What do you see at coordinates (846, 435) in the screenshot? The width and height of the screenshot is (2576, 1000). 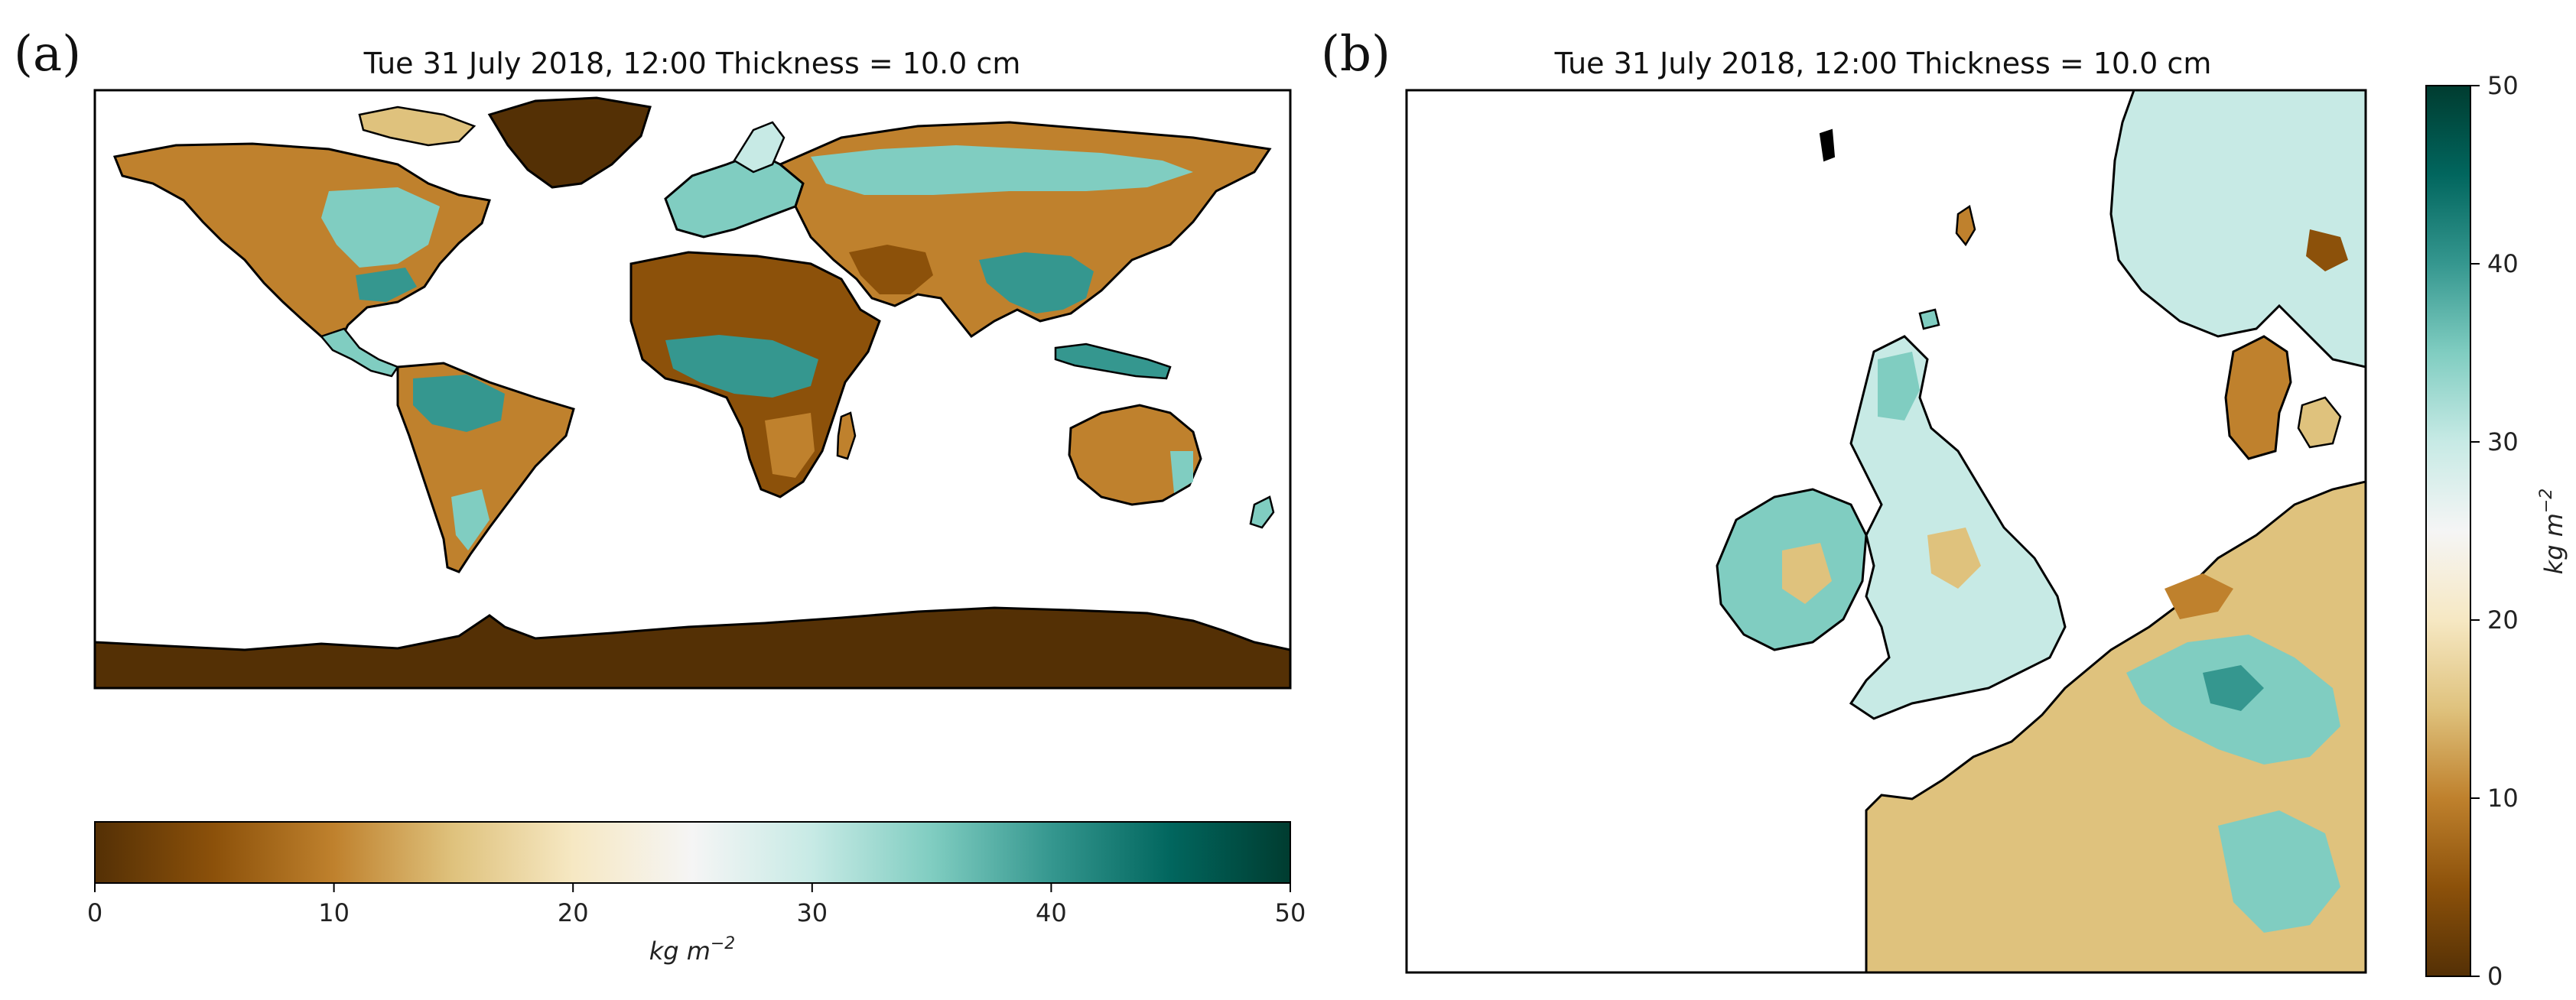 I see `land-madagascar` at bounding box center [846, 435].